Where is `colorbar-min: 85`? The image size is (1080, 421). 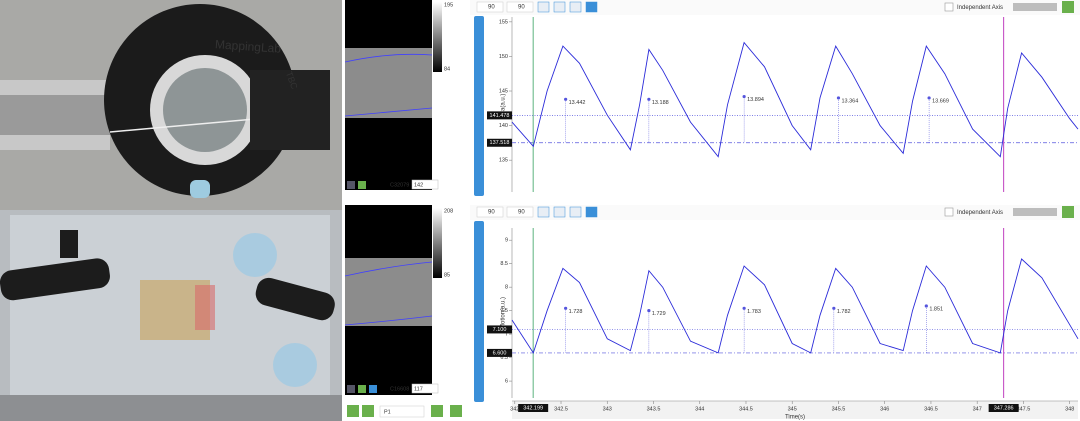
colorbar-min: 85 is located at coordinates (447, 275).